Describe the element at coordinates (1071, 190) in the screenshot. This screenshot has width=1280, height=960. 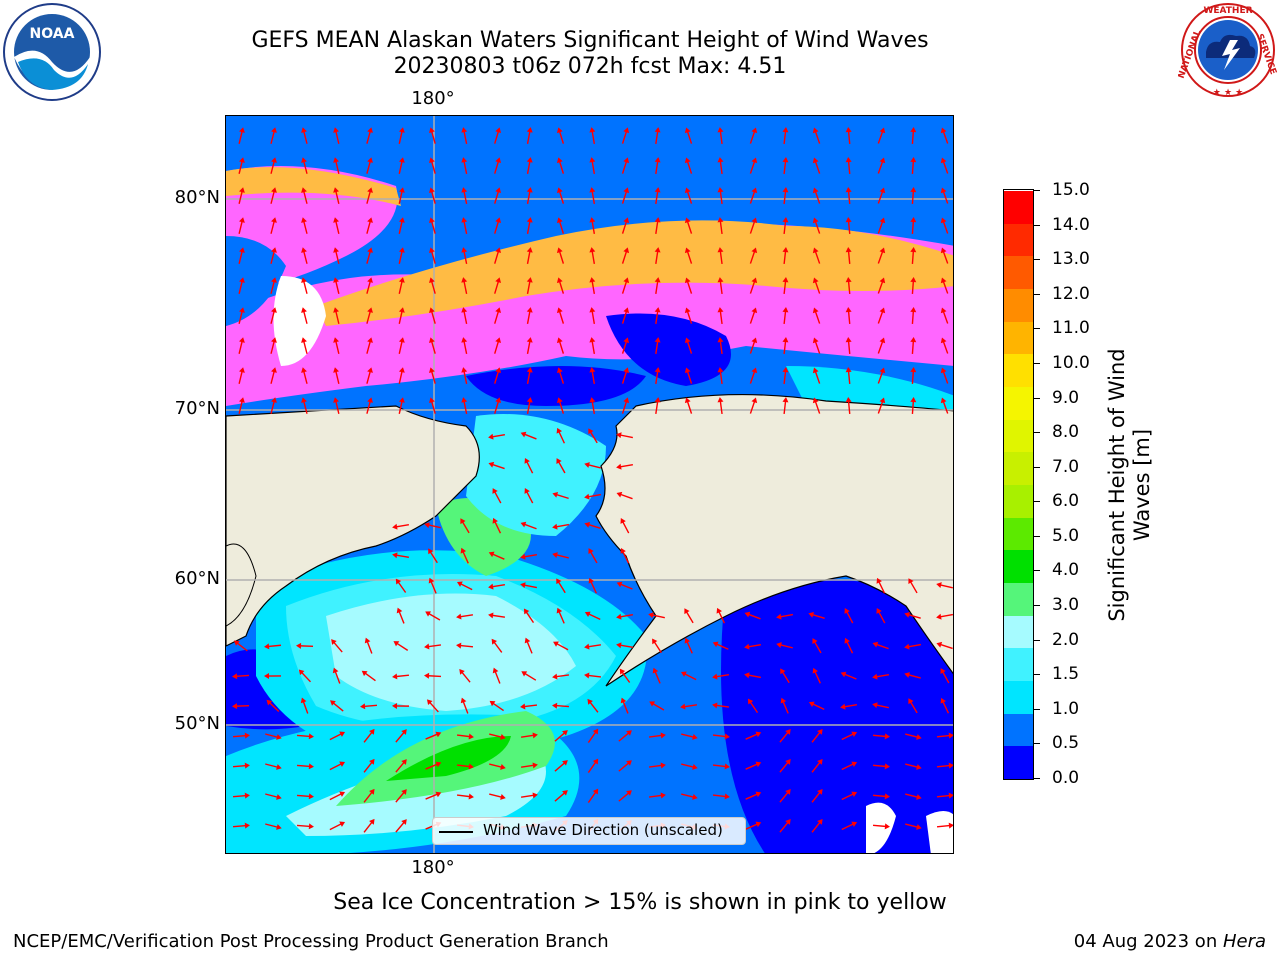
I see `colorbar-tick-label: 15.0` at that location.